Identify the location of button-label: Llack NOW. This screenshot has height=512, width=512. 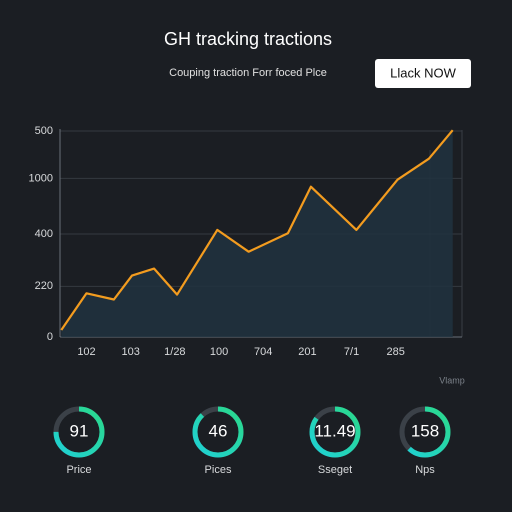
(423, 72).